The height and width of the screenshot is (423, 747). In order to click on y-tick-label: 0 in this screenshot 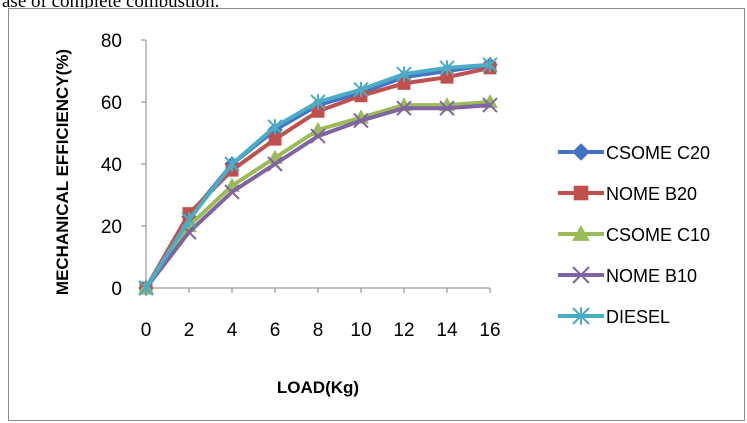, I will do `click(116, 289)`.